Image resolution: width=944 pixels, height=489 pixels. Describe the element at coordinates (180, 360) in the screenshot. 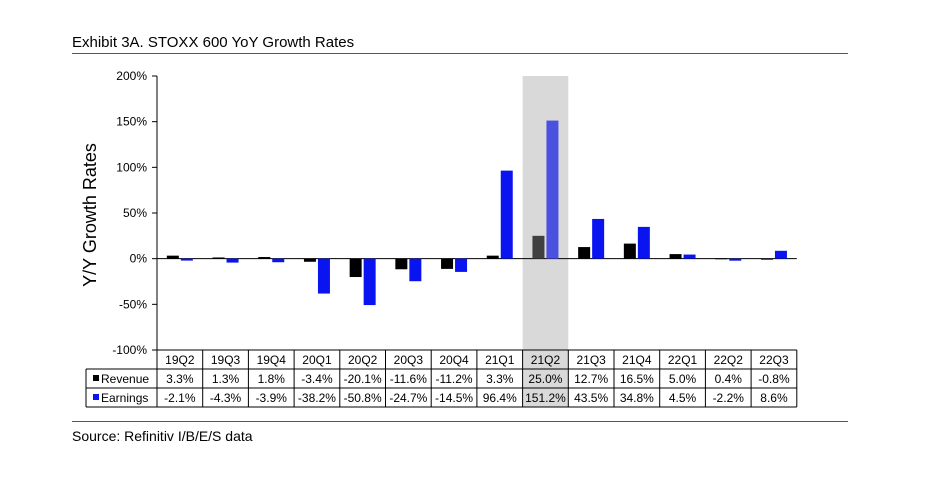

I see `x-tick-label: 19Q2` at that location.